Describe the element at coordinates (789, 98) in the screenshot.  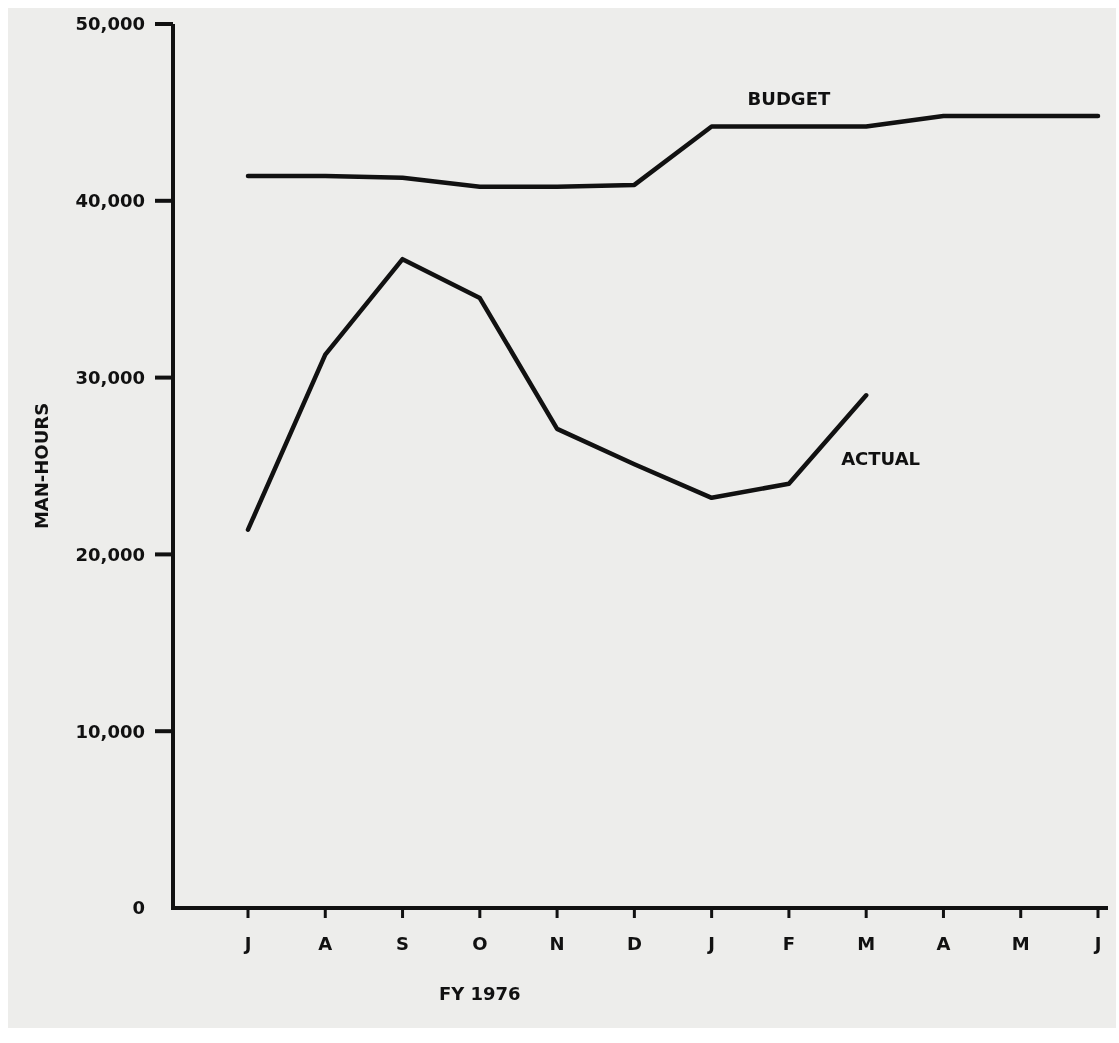
I see `series-label: BUDGET` at that location.